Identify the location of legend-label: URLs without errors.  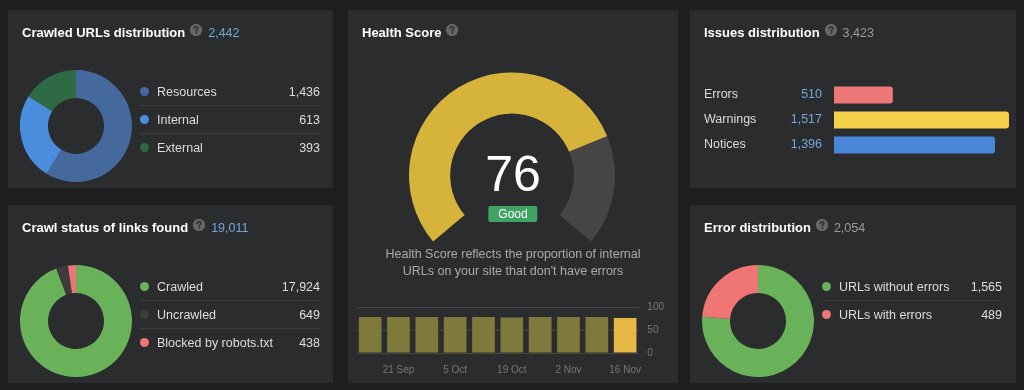
(895, 286).